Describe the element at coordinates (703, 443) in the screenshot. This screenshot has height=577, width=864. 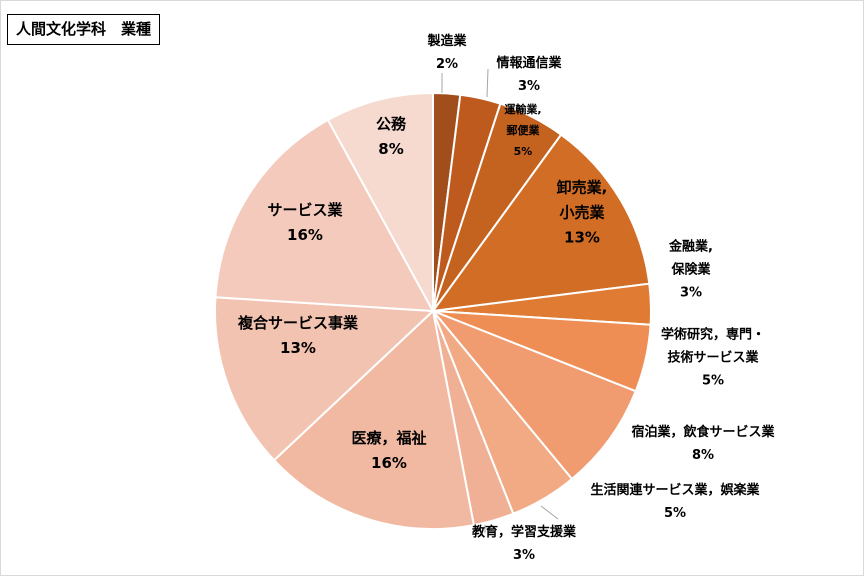
I see `slice-label-7: 宿泊業，飲食サービス業 8%` at that location.